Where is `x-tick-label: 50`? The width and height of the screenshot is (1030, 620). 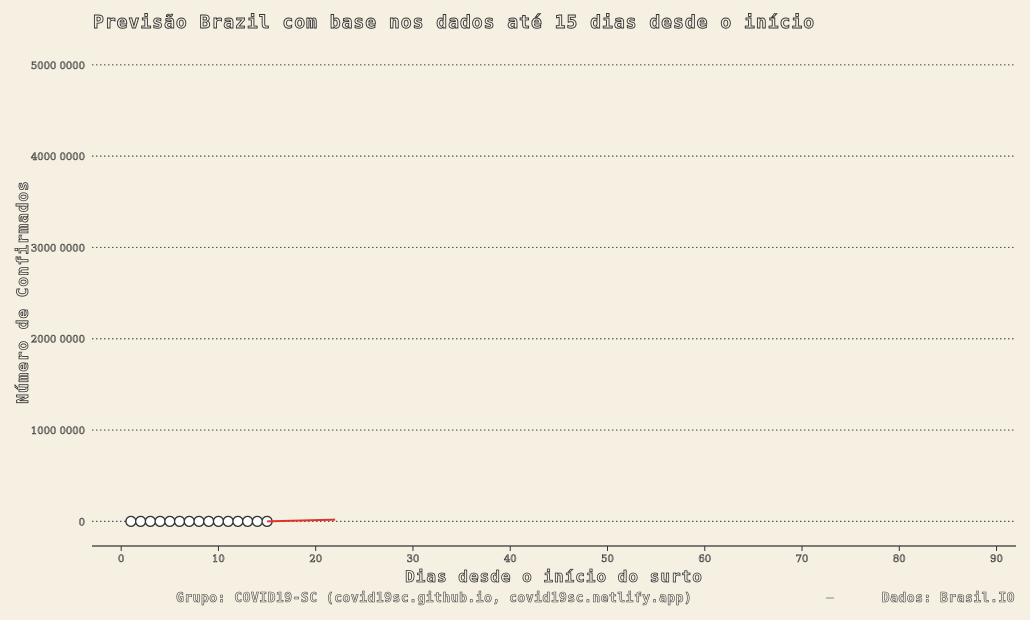 x-tick-label: 50 is located at coordinates (607, 559).